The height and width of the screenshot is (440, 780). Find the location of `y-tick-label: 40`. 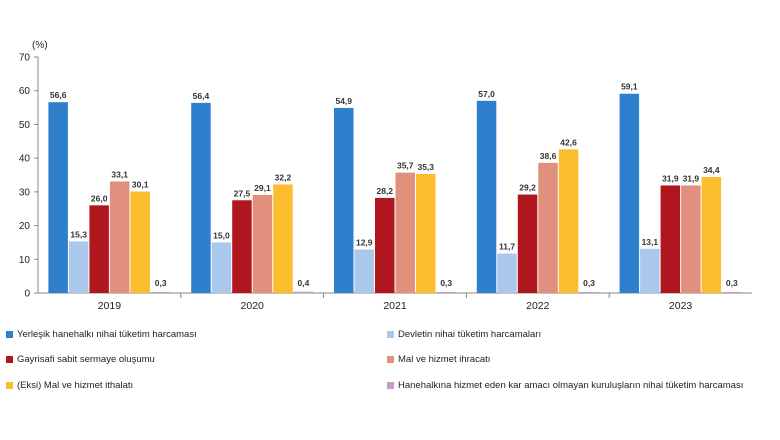

y-tick-label: 40 is located at coordinates (25, 159).